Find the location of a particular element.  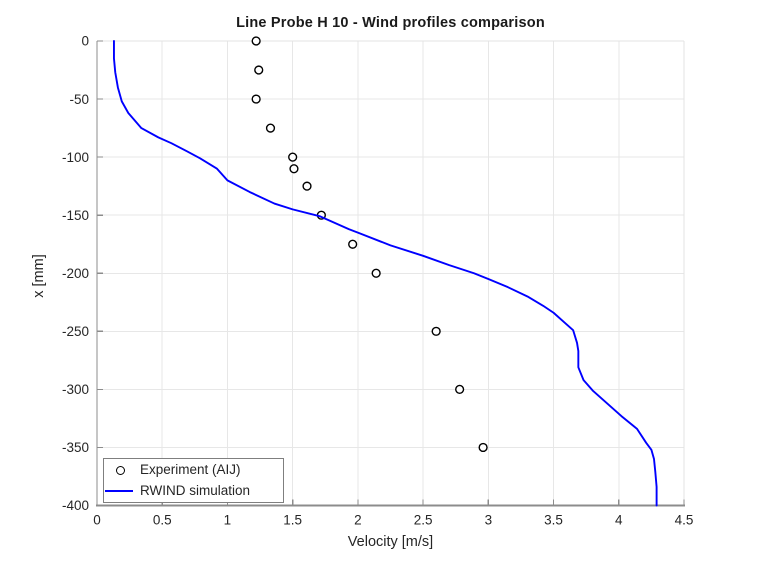

y-tick-label: -350 is located at coordinates (75, 447).